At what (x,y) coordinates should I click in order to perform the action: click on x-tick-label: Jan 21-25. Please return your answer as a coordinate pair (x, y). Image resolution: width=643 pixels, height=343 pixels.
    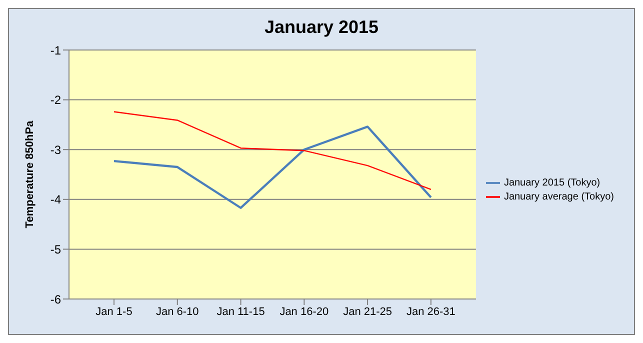
    Looking at the image, I should click on (367, 312).